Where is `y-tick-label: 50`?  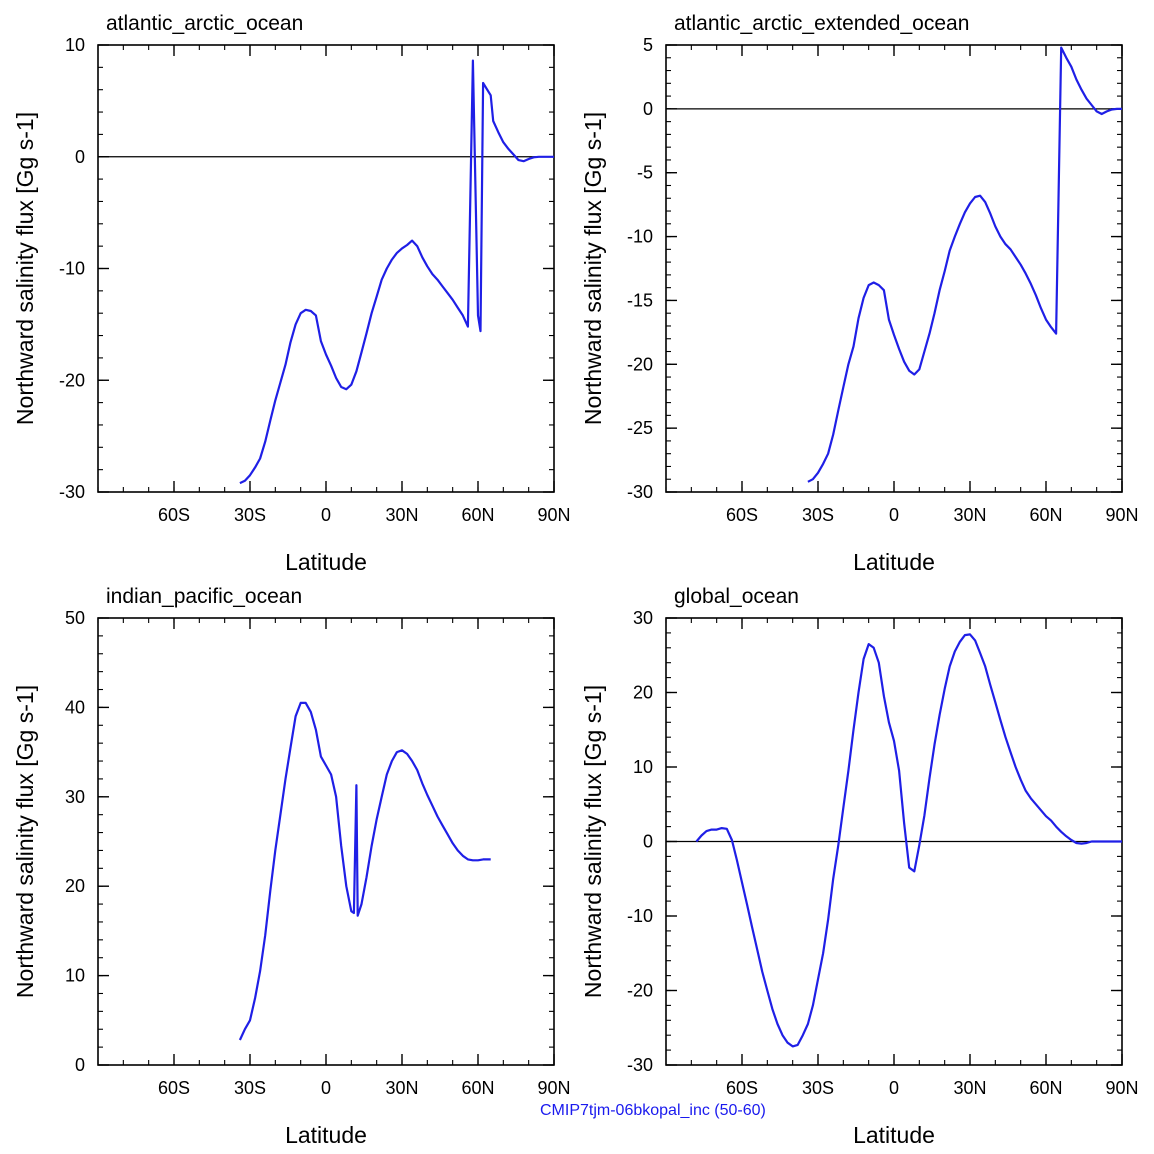
y-tick-label: 50 is located at coordinates (75, 618).